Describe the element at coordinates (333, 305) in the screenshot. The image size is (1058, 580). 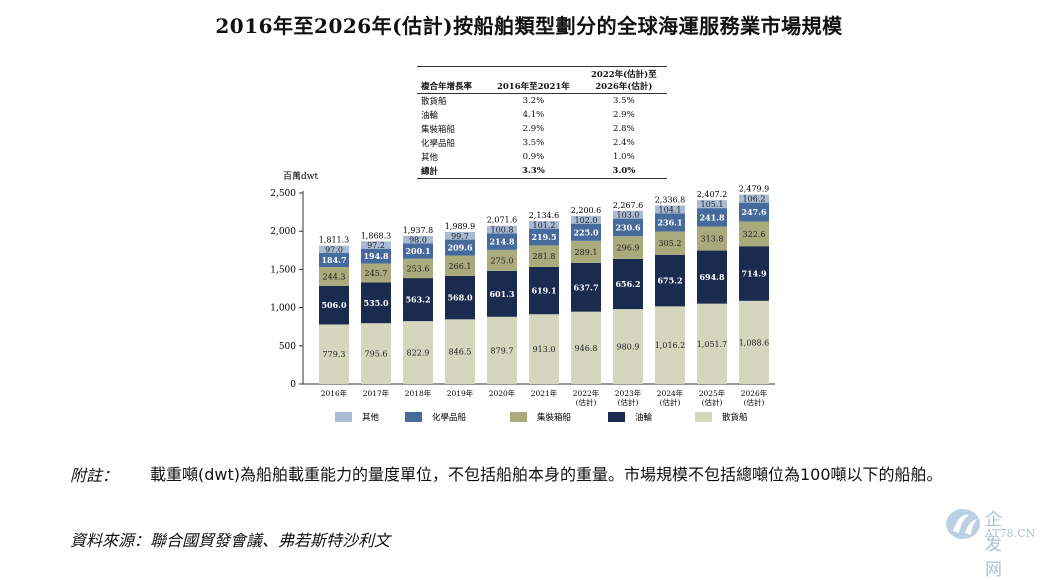
I see `data-label: 506.0` at that location.